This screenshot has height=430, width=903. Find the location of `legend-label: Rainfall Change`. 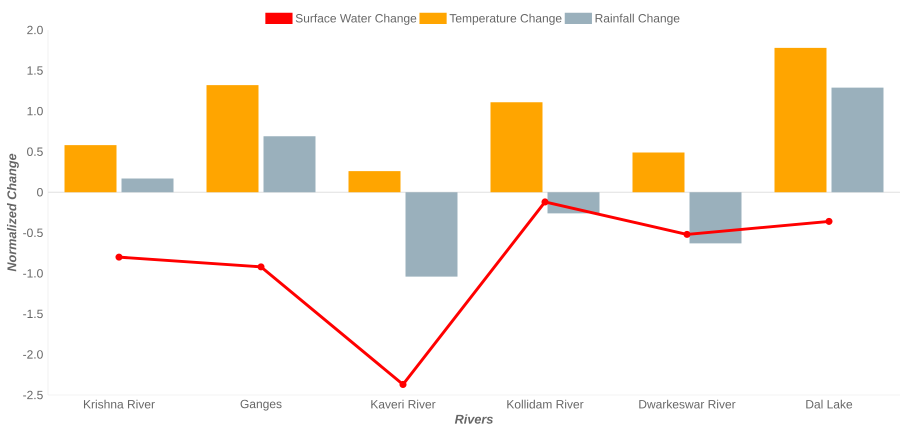

legend-label: Rainfall Change is located at coordinates (638, 19).